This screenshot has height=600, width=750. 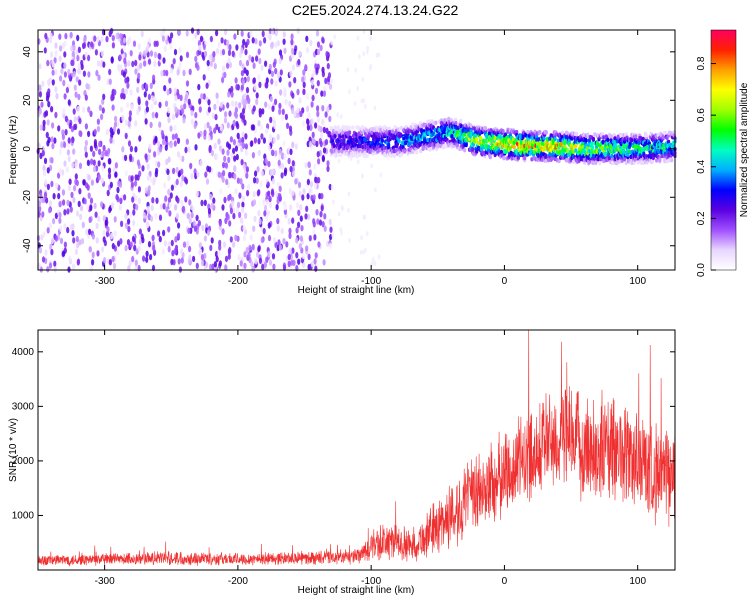 What do you see at coordinates (27, 100) in the screenshot?
I see `y-tick-label: 20` at bounding box center [27, 100].